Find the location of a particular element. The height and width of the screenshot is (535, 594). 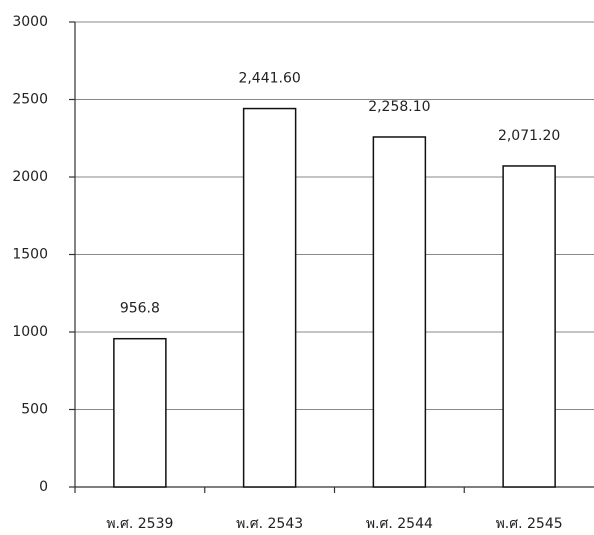

y-tick-label: 1000 is located at coordinates (30, 332).